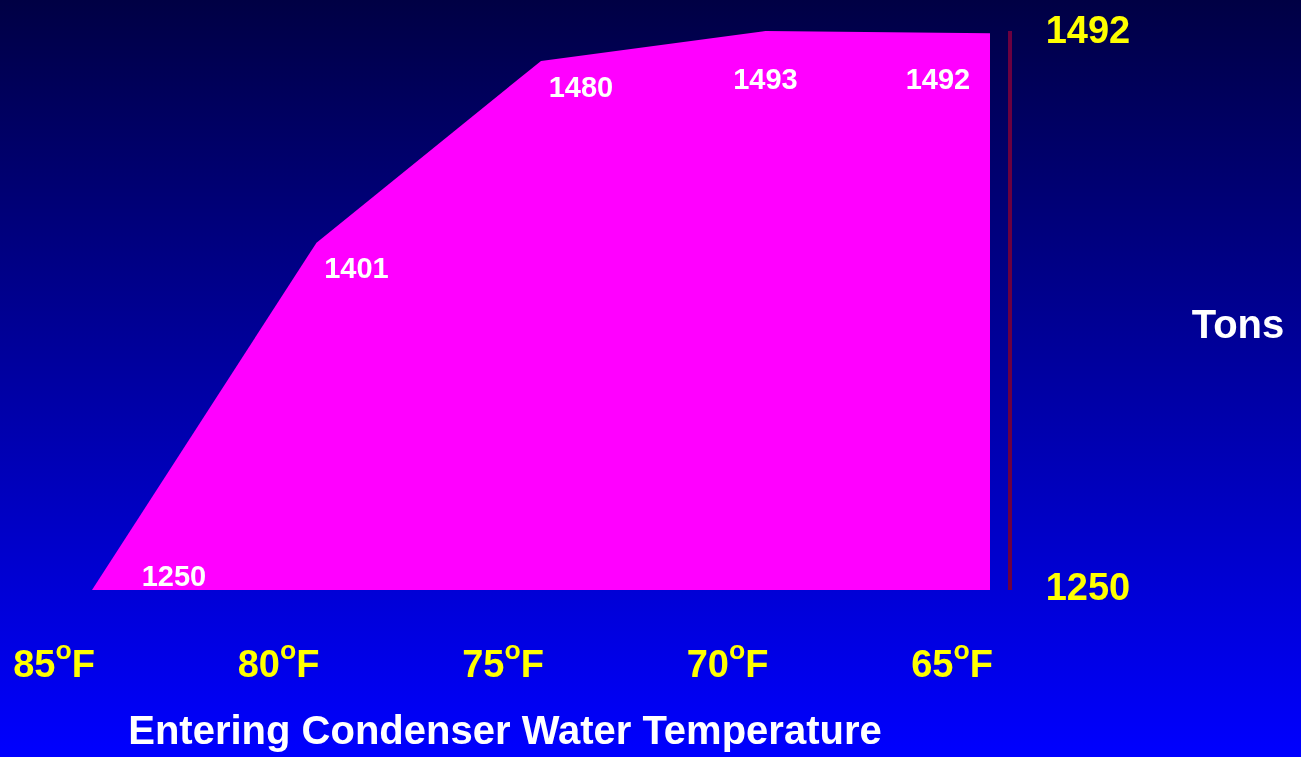 This screenshot has width=1301, height=757. Describe the element at coordinates (174, 575) in the screenshot. I see `data-label: 1250` at that location.